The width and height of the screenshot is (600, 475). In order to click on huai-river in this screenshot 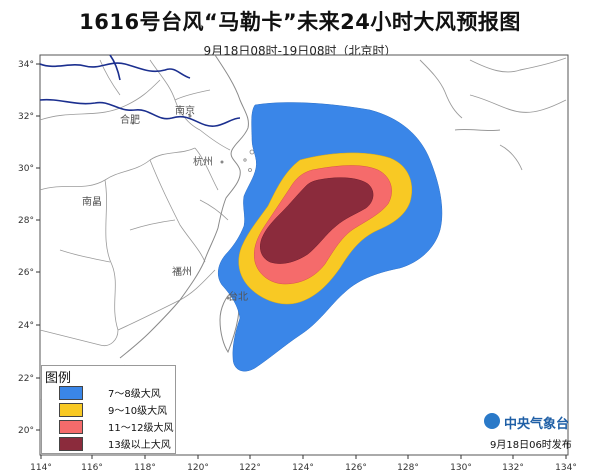, I will do `click(115, 70)`.